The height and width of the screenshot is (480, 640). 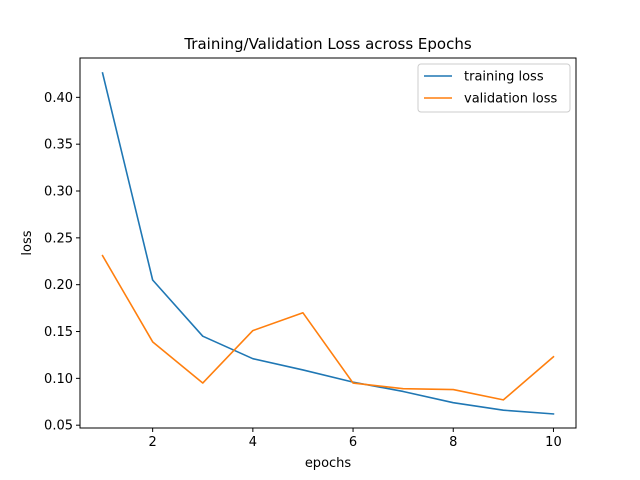 I want to click on legend: training loss validation loss, so click(x=494, y=88).